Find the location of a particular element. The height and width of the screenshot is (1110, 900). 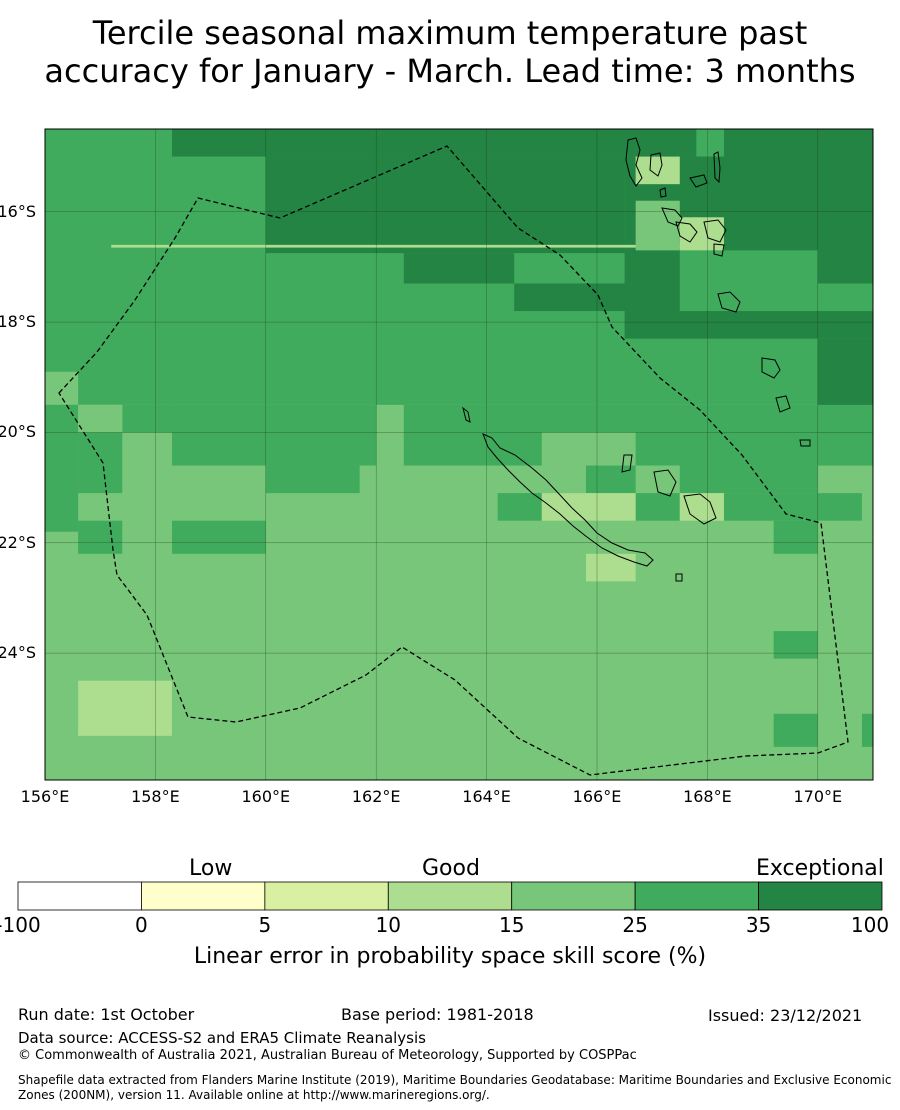

latitude-label: 16°S is located at coordinates (18, 211).